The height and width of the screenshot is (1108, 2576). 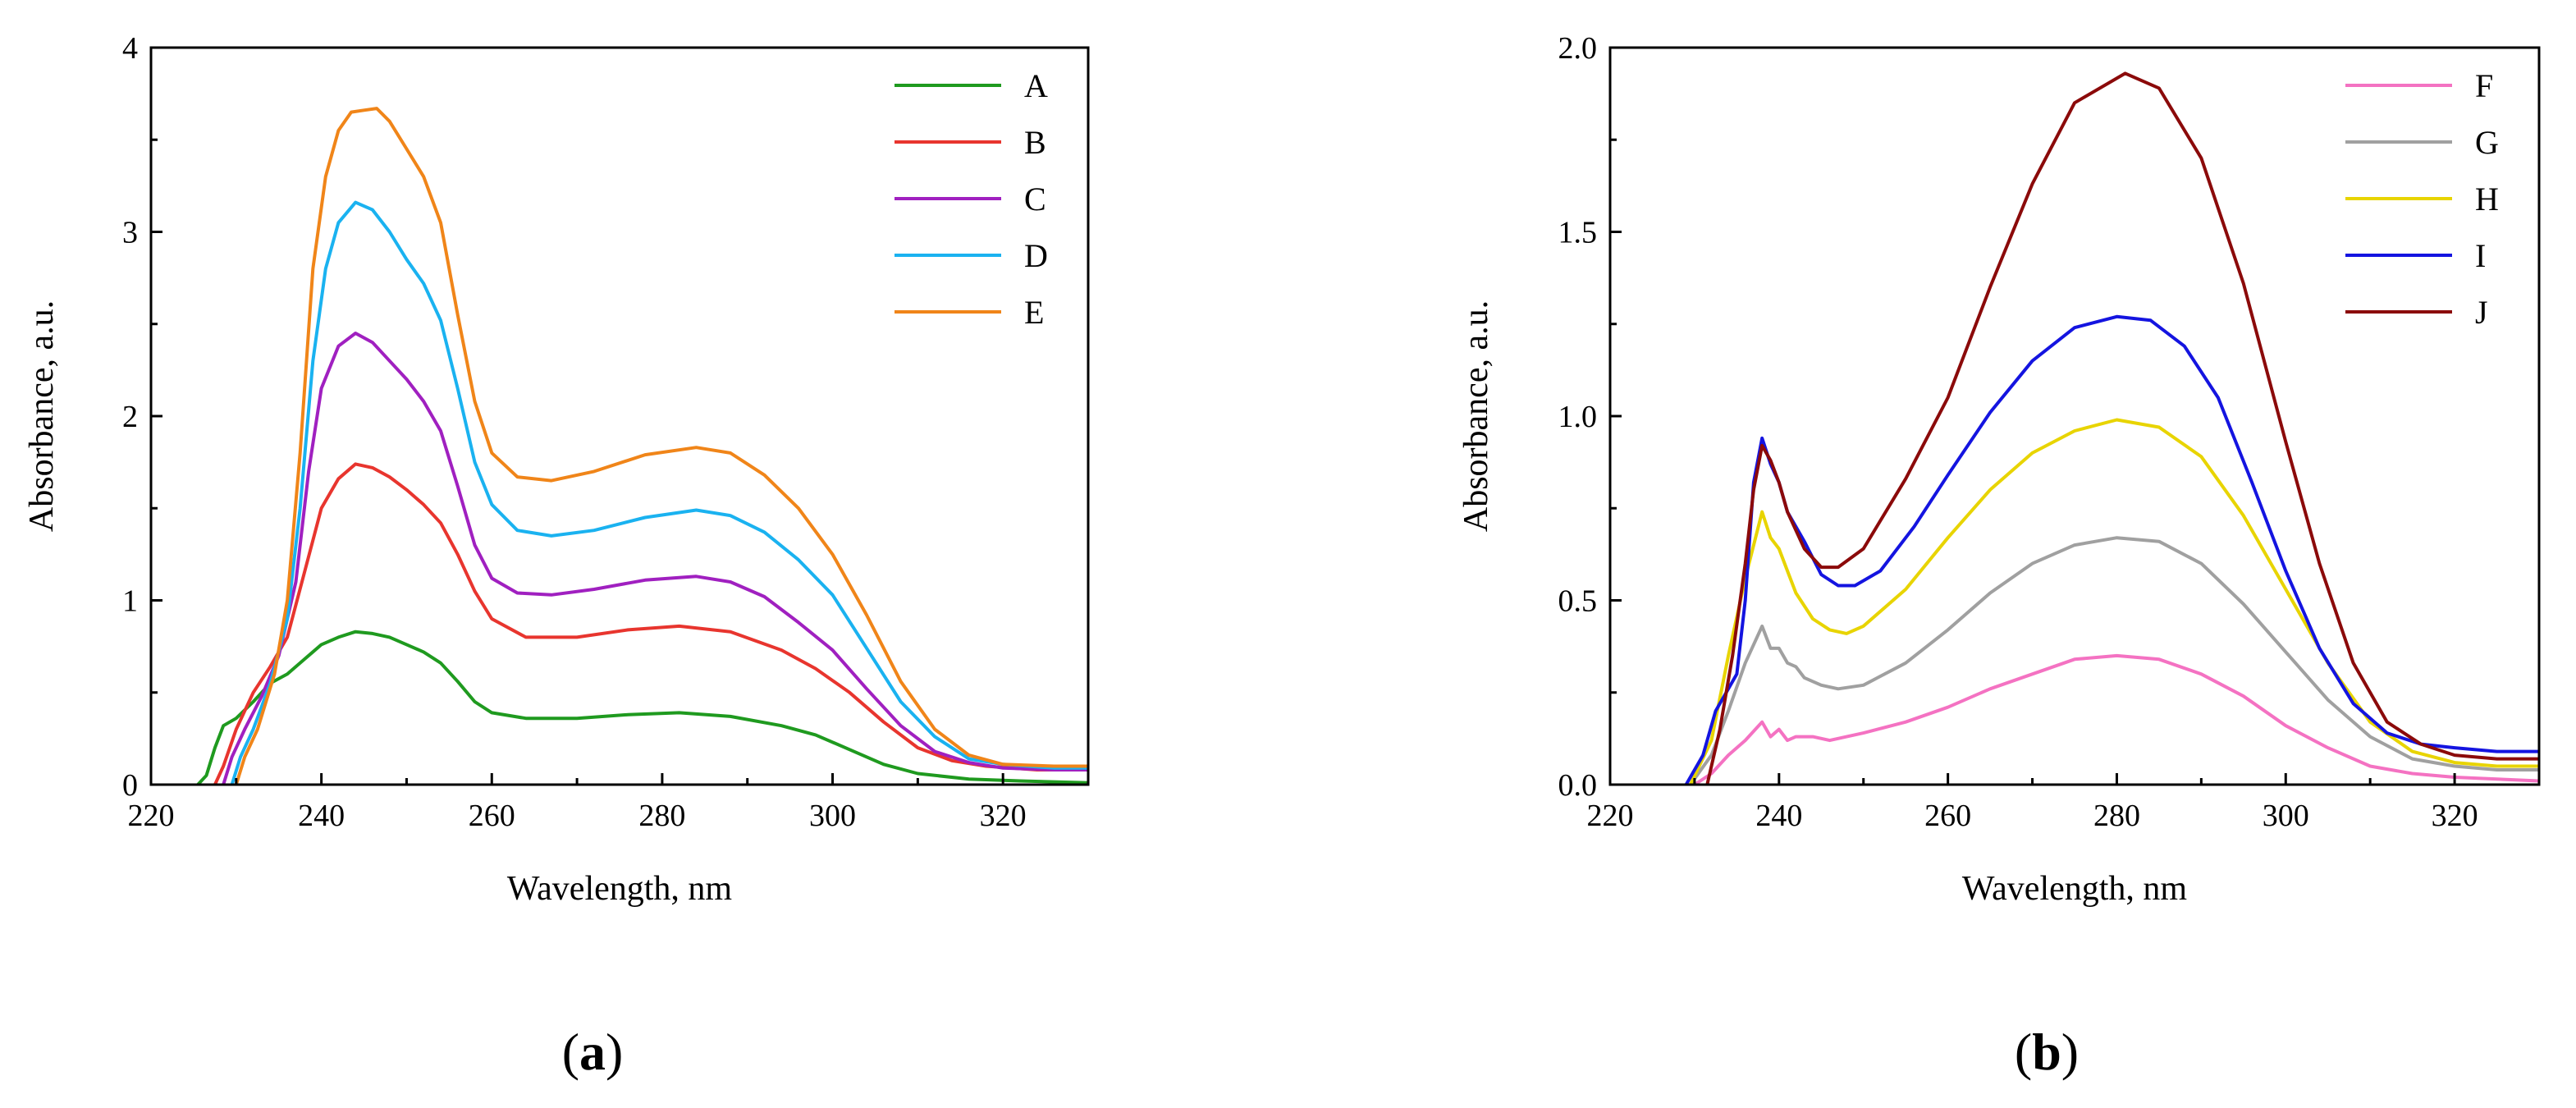 What do you see at coordinates (1035, 199) in the screenshot?
I see `legend-label-C: C` at bounding box center [1035, 199].